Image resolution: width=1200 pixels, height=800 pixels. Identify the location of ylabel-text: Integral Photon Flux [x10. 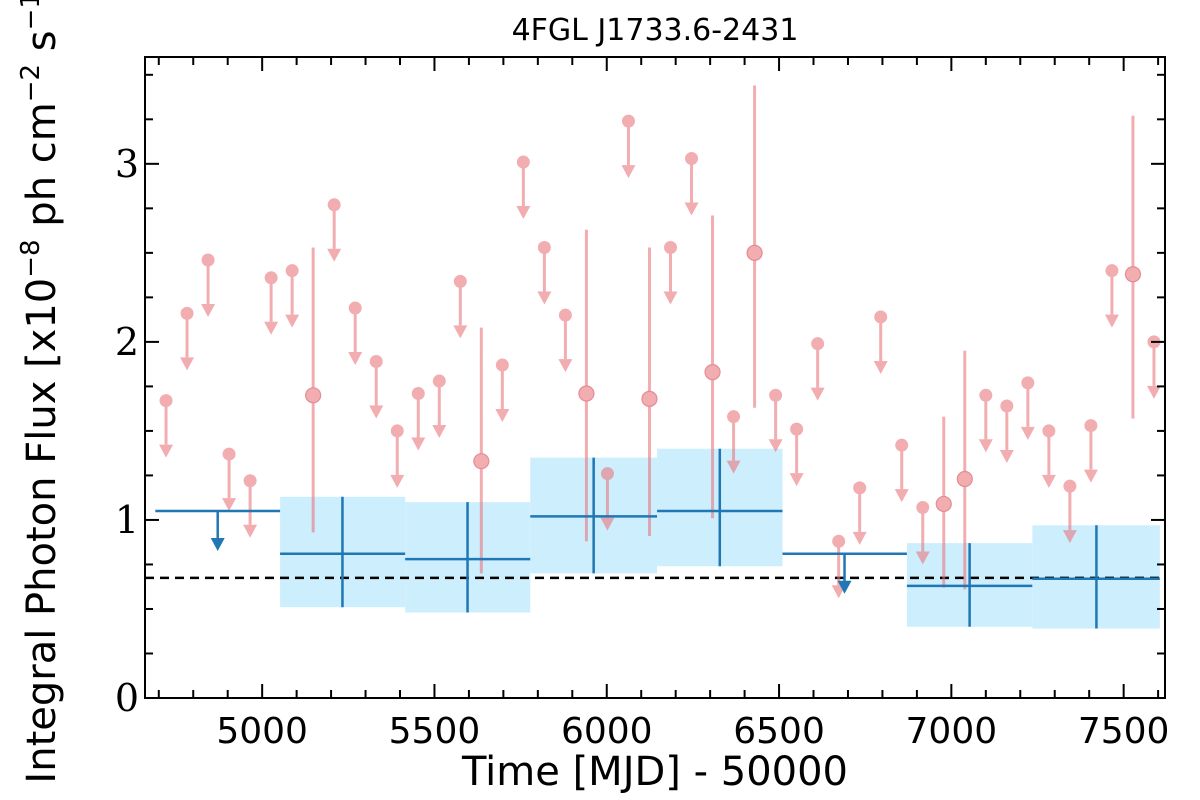
(42, 531).